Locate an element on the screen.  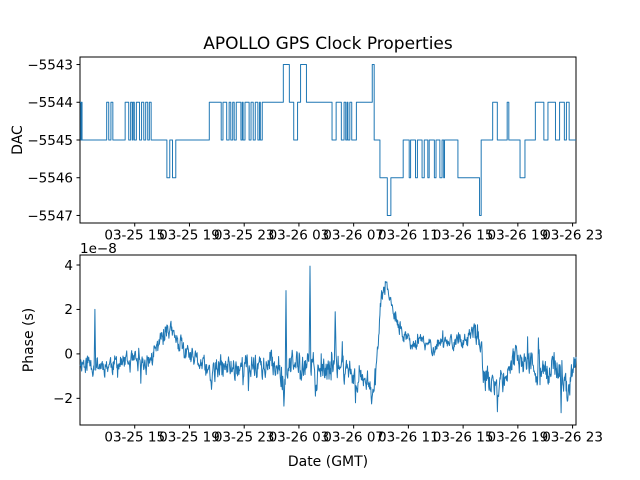
y-tick-label: −5544 is located at coordinates (50, 103).